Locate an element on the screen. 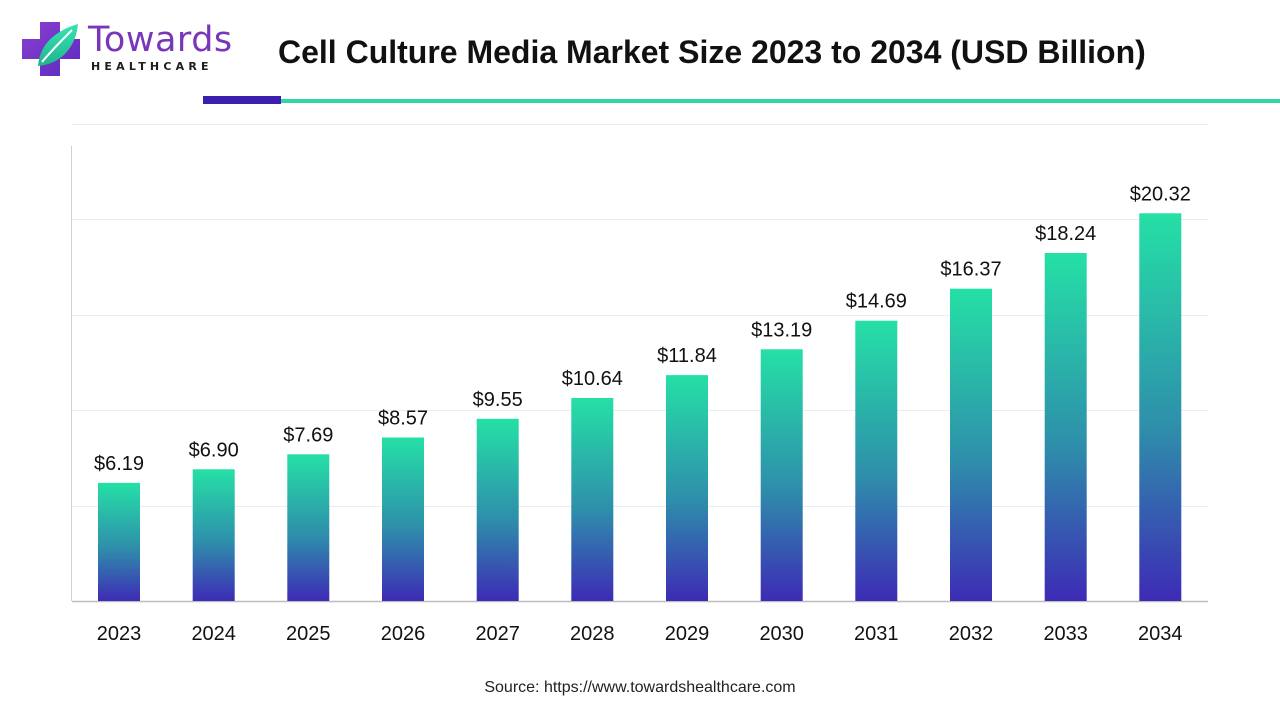  brand-tagline: HEALTHCARE is located at coordinates (152, 66).